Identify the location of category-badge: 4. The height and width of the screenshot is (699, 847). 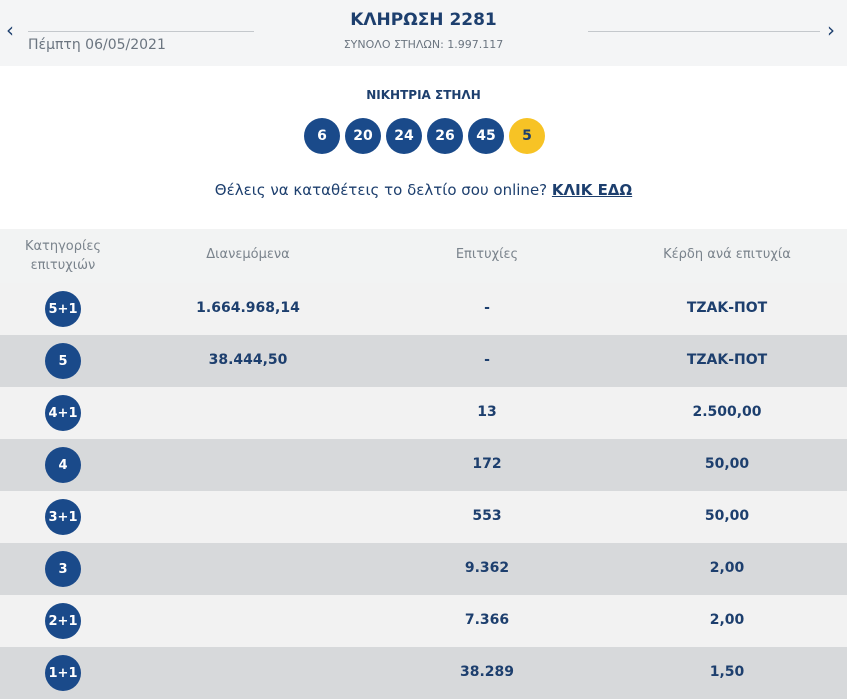
(63, 465).